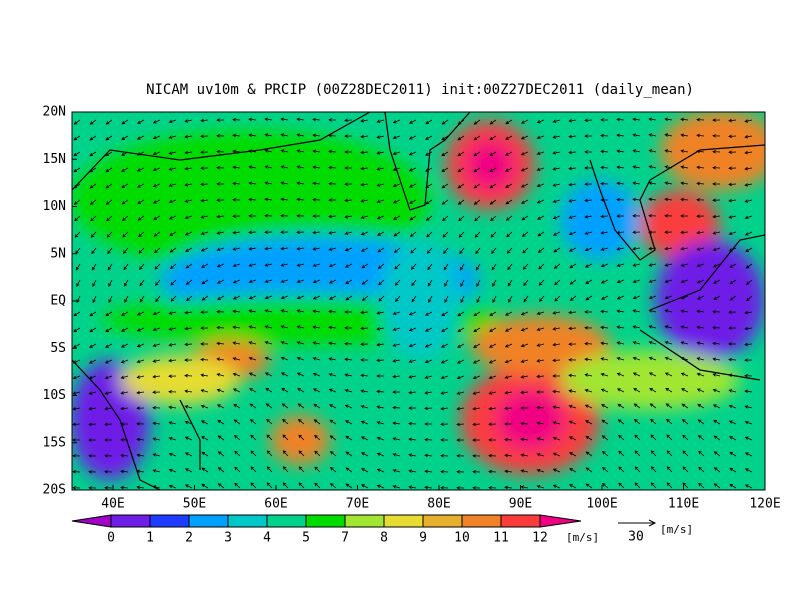 This screenshot has width=800, height=600. What do you see at coordinates (136, 424) in the screenshot?
I see `coastline` at bounding box center [136, 424].